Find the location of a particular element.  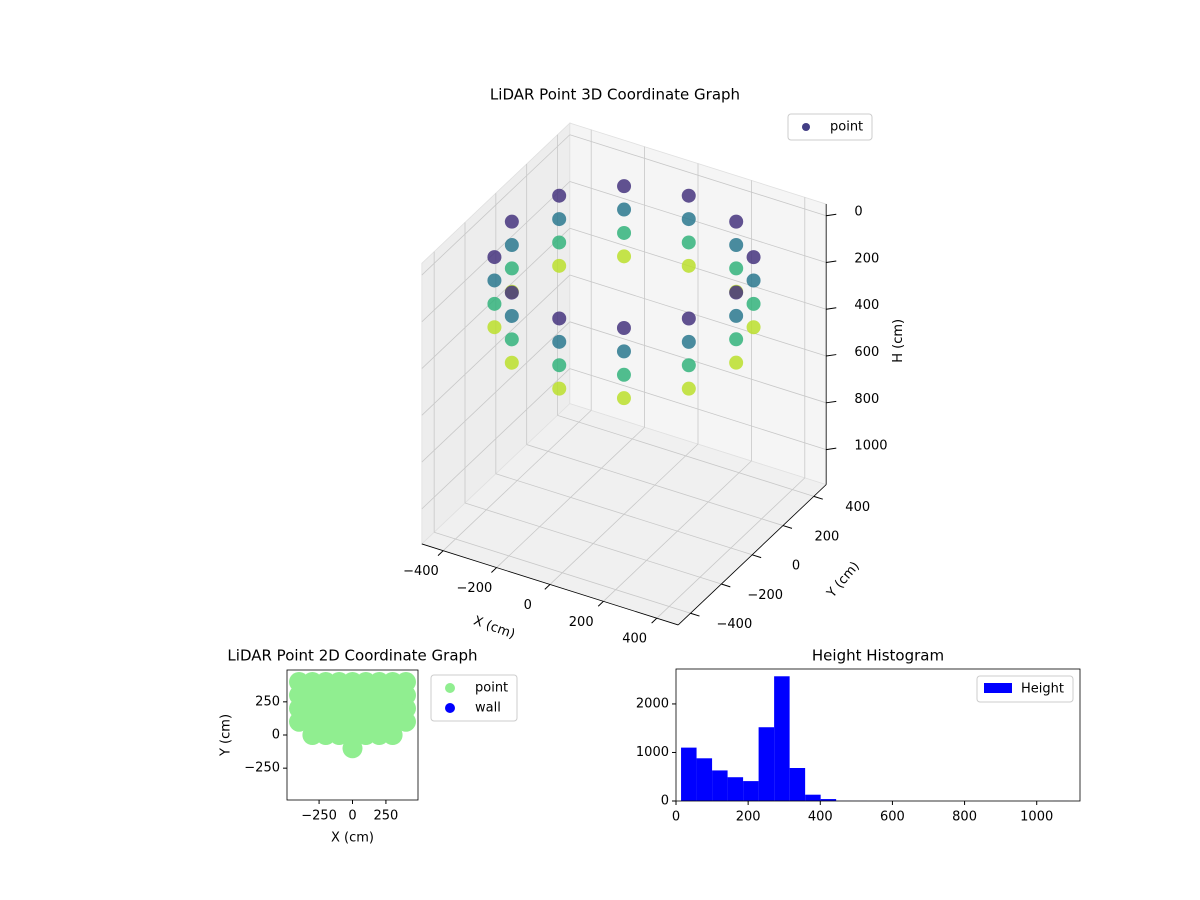

legend-label: wall is located at coordinates (488, 708).